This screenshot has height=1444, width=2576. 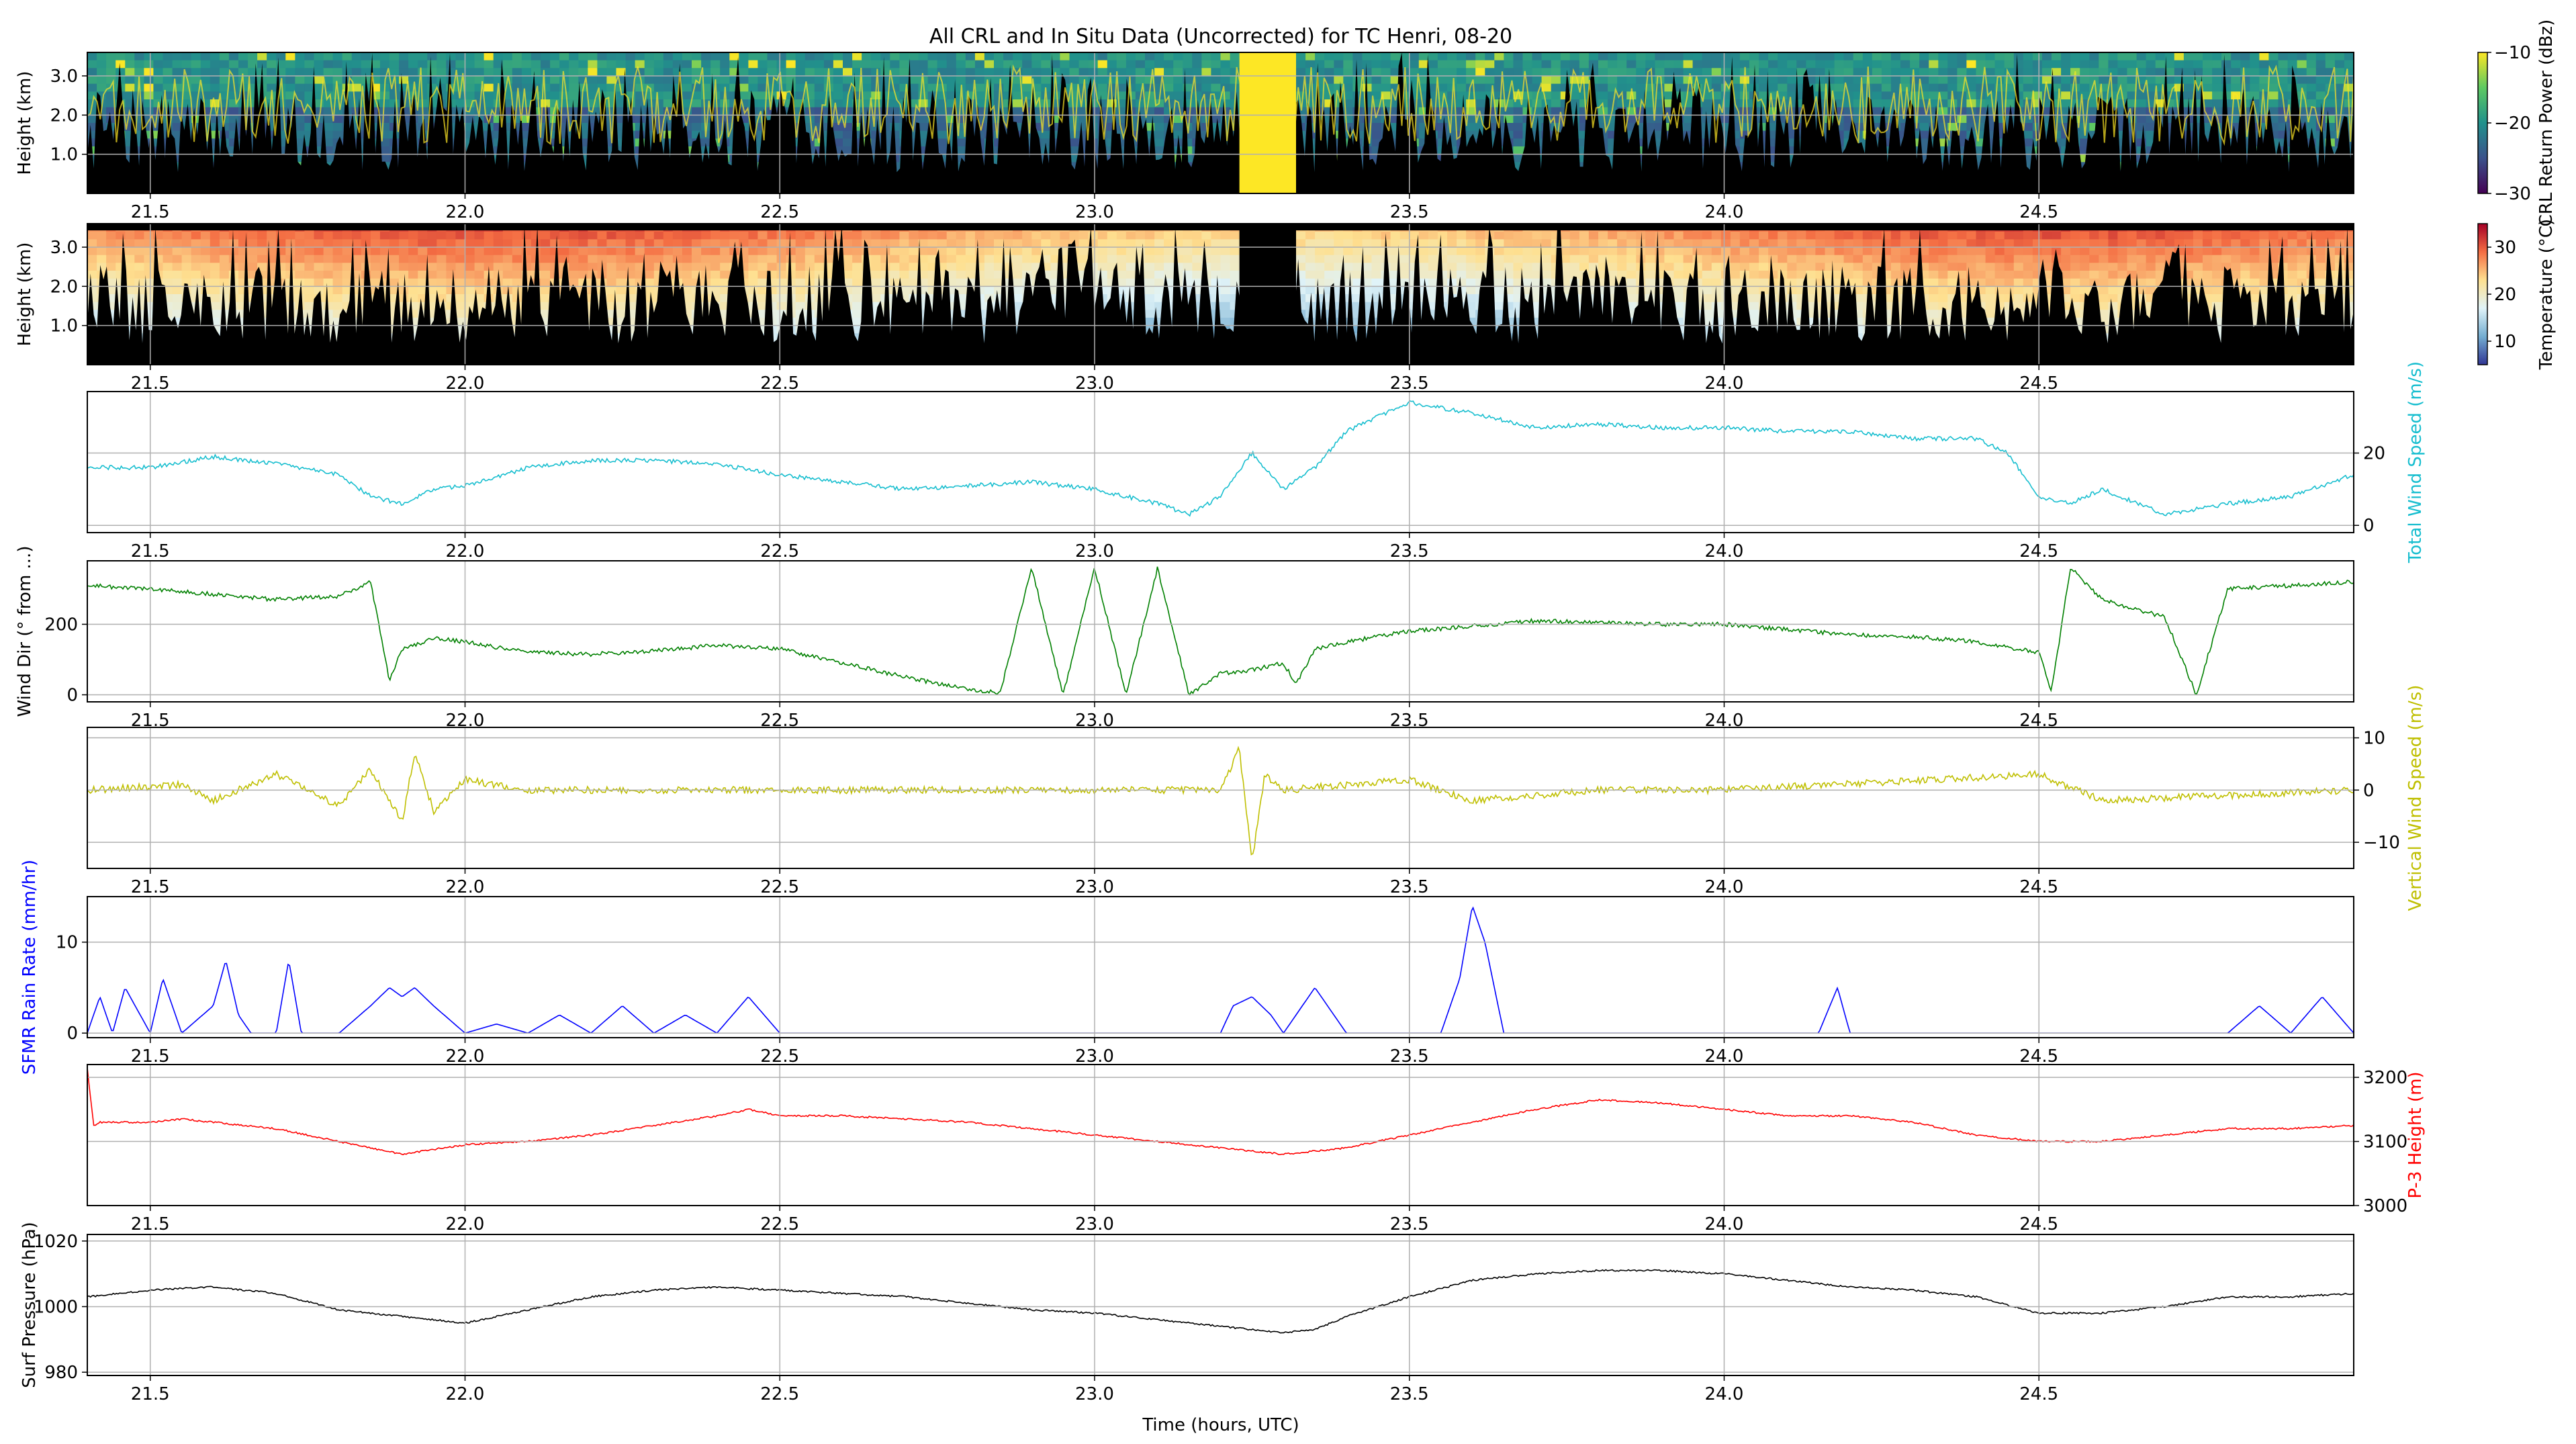 I want to click on y-axis-label-temperature: Height (km), so click(x=25, y=295).